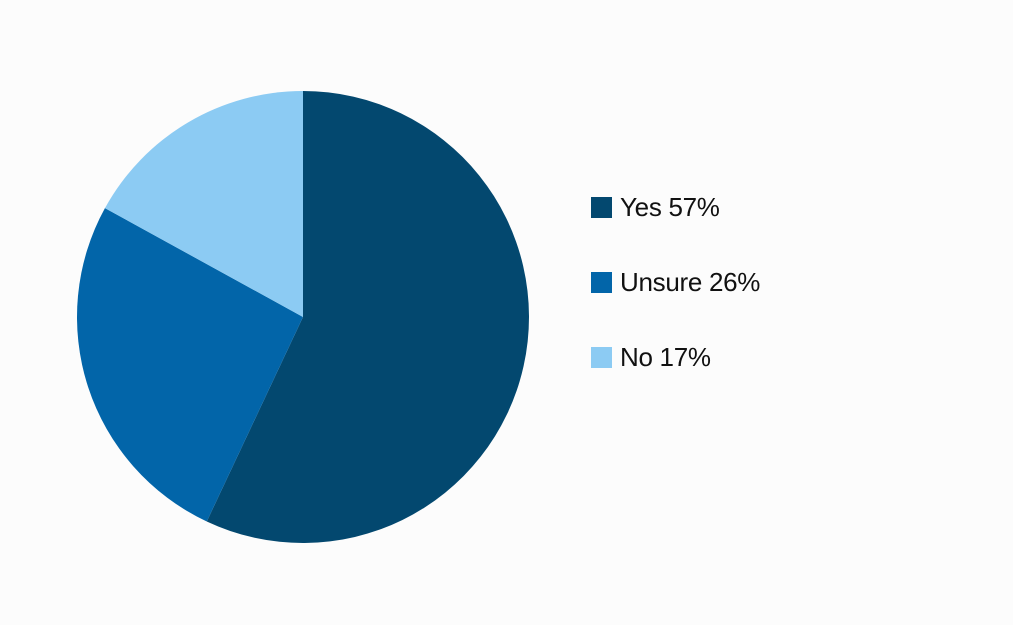 The image size is (1013, 625). I want to click on legend-label-no: No 17%, so click(665, 356).